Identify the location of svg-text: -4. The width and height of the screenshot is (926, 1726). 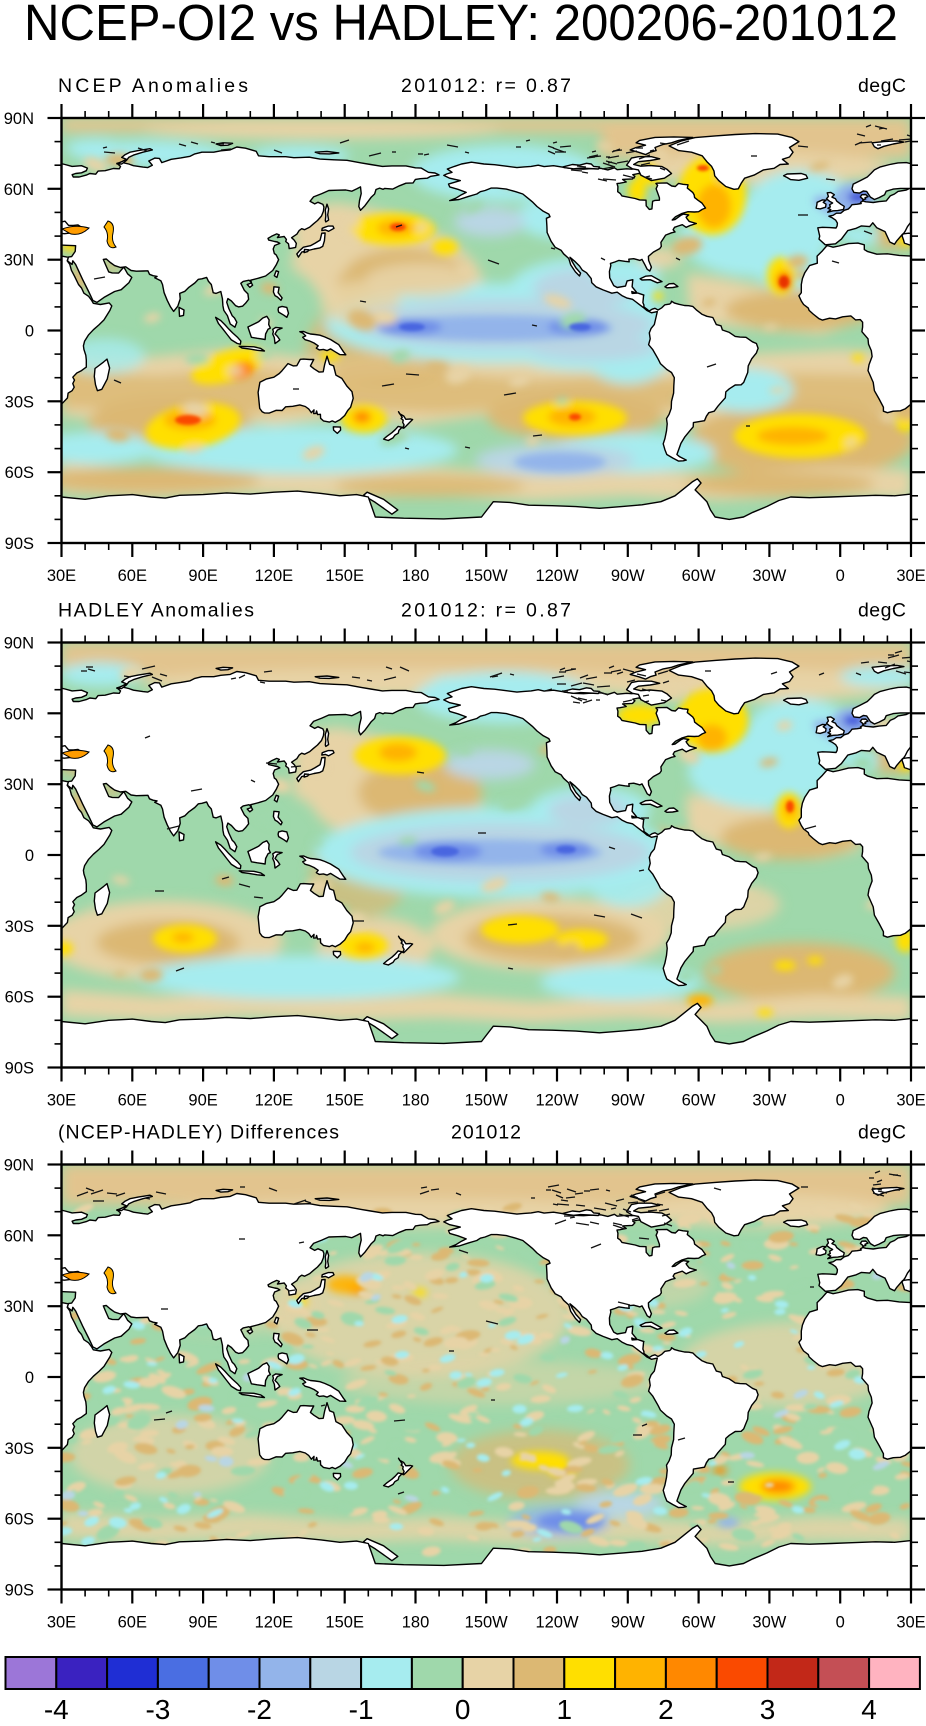
(56, 1709).